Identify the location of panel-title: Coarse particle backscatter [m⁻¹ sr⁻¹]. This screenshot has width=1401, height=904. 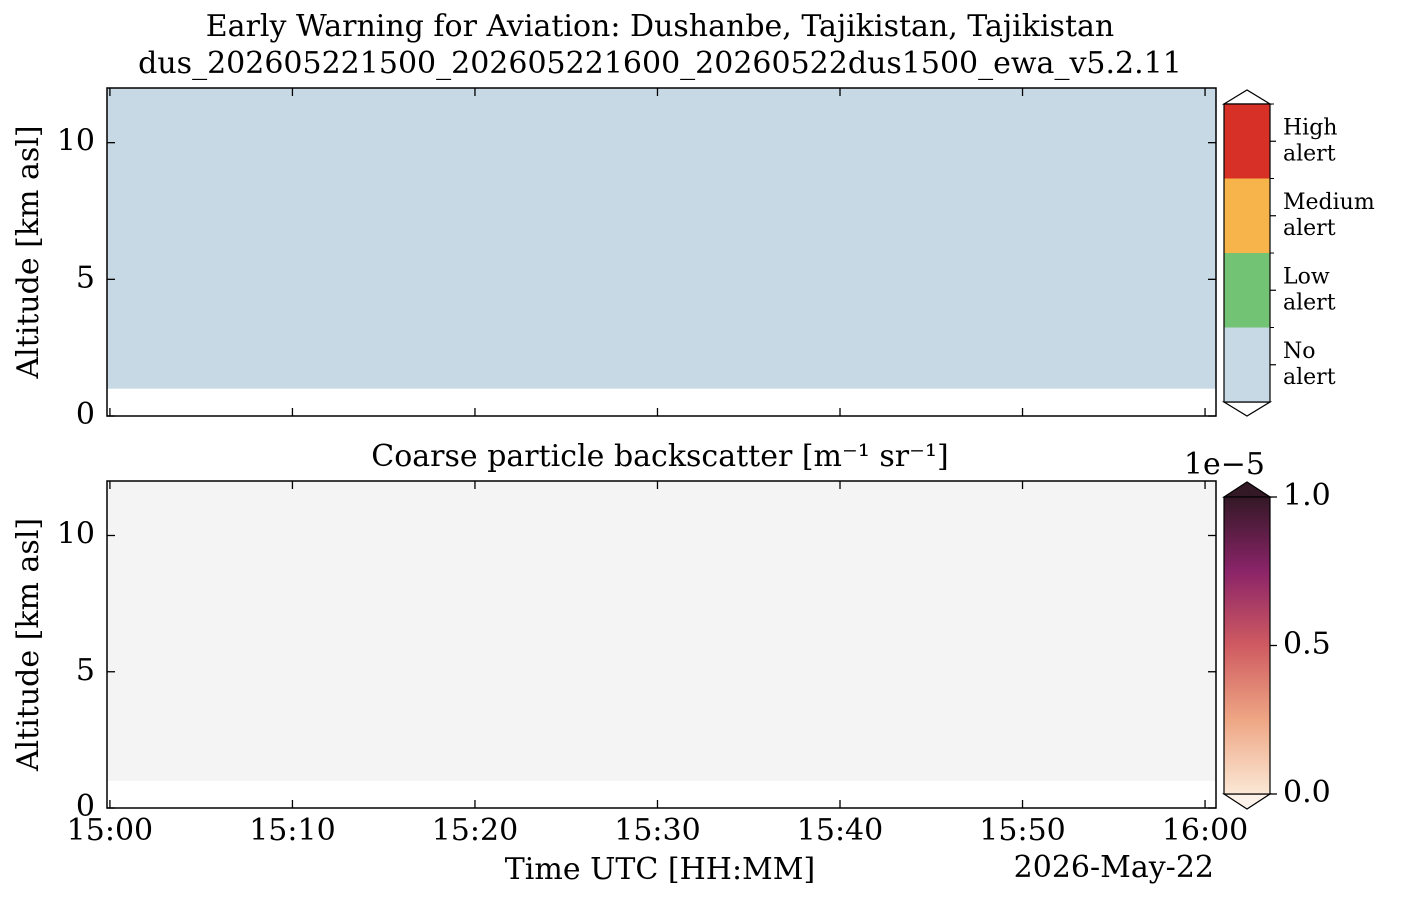
(659, 456).